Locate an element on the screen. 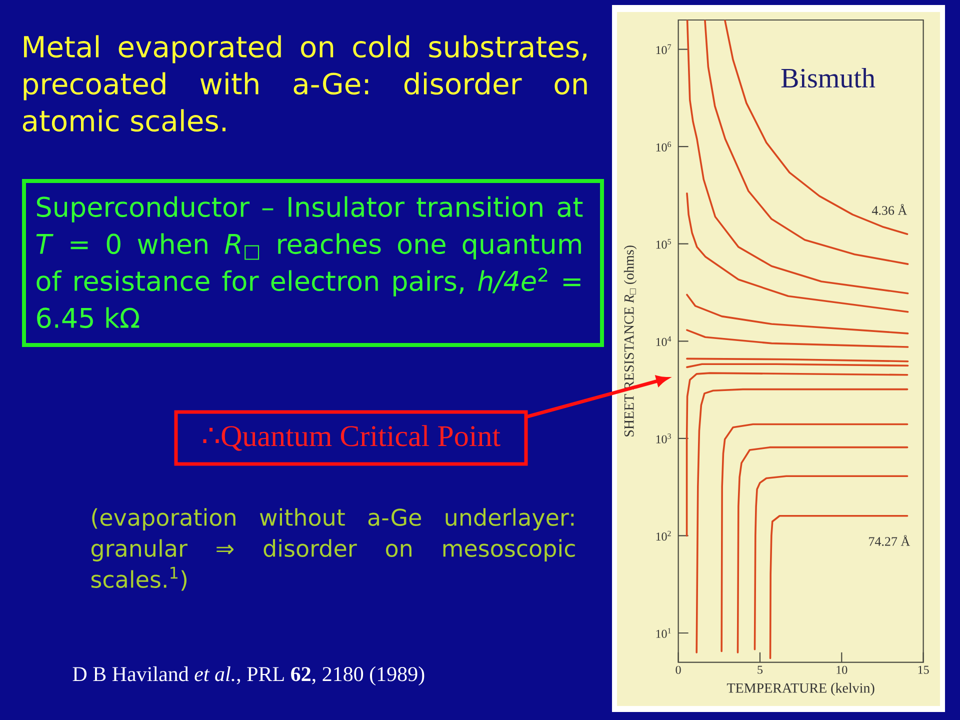  series-label: 4.36 Å is located at coordinates (890, 209).